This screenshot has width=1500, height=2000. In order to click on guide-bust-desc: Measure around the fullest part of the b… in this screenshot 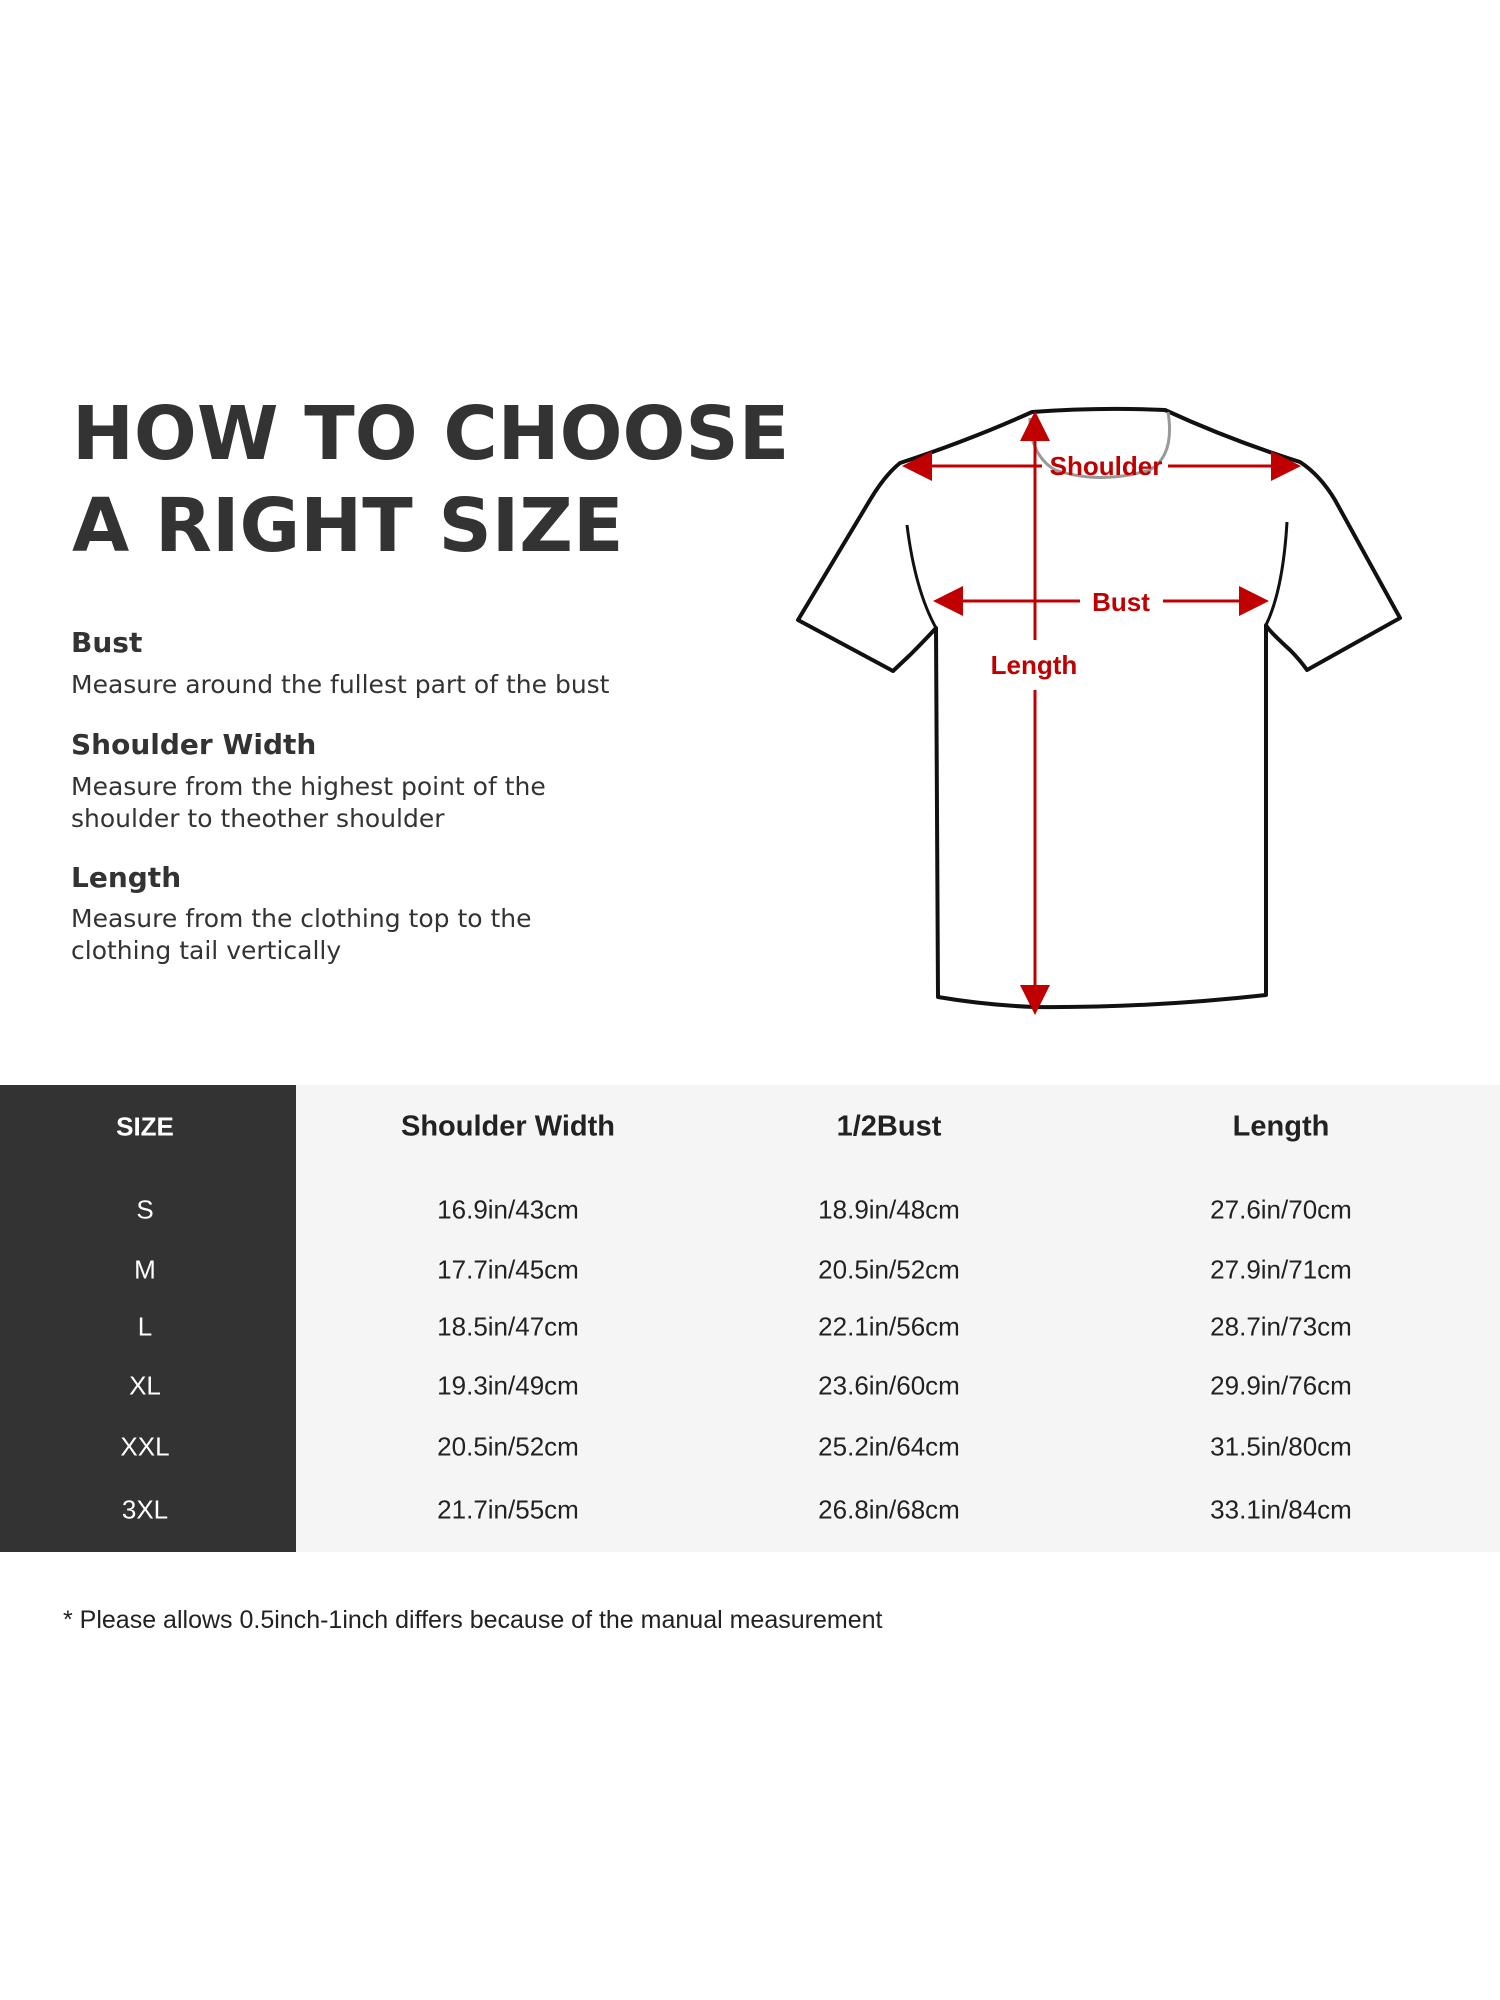, I will do `click(340, 685)`.